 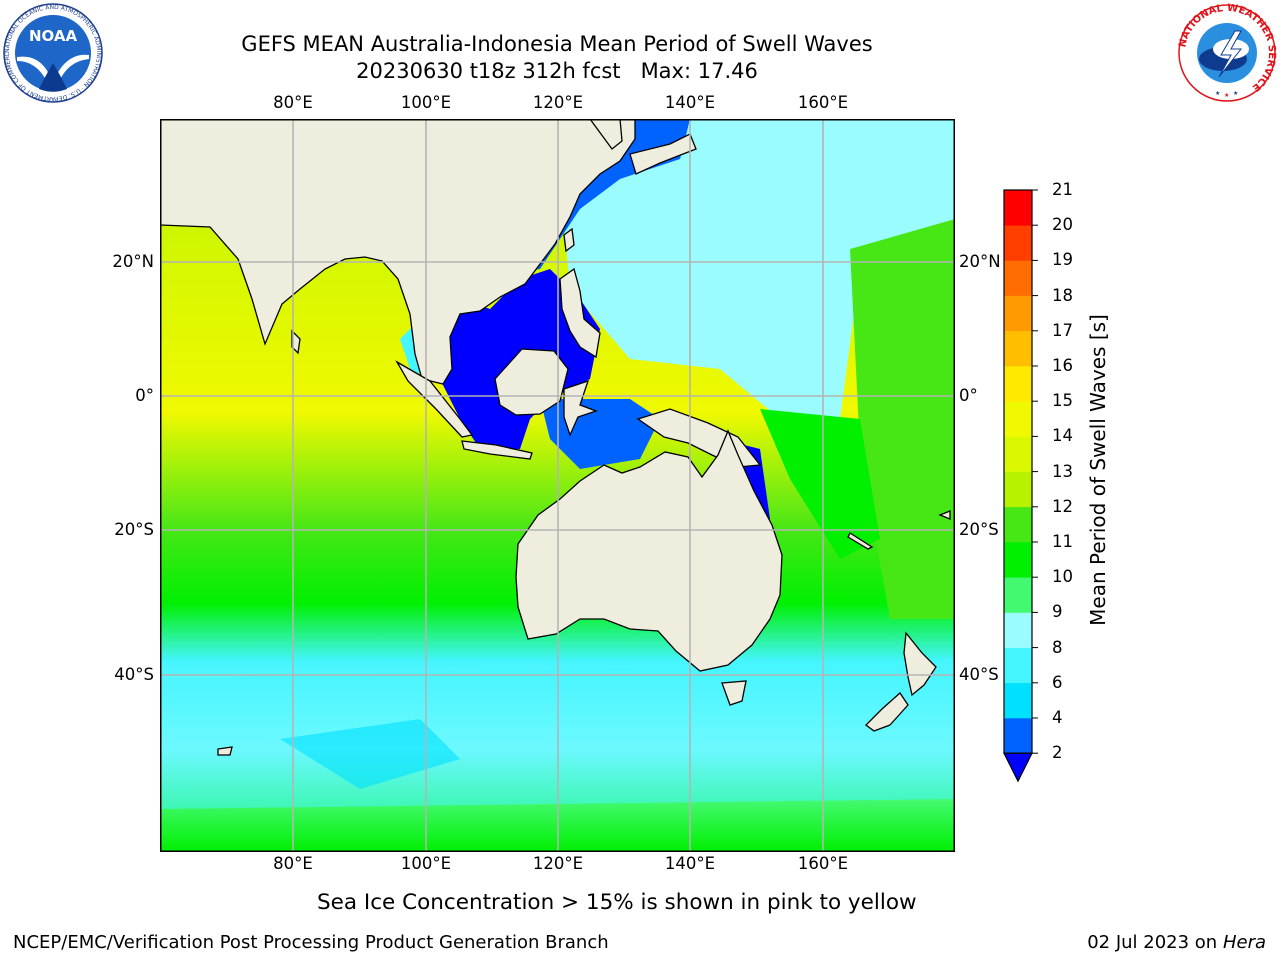 What do you see at coordinates (426, 863) in the screenshot?
I see `lon-label-bottom: 100°E` at bounding box center [426, 863].